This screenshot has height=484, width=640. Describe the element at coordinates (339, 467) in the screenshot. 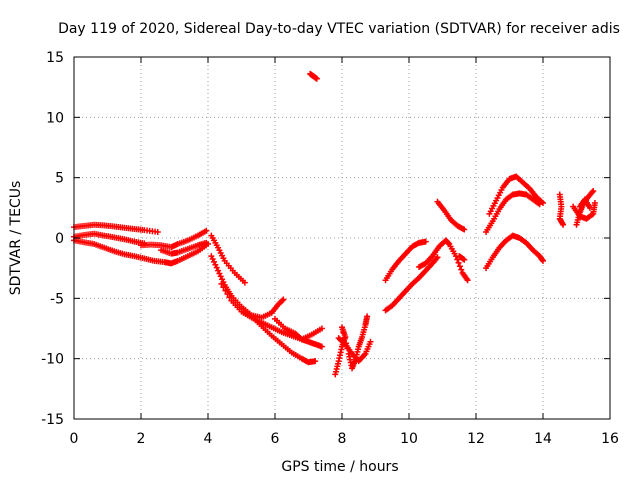

I see `x-axis-label: GPS time / hours` at that location.